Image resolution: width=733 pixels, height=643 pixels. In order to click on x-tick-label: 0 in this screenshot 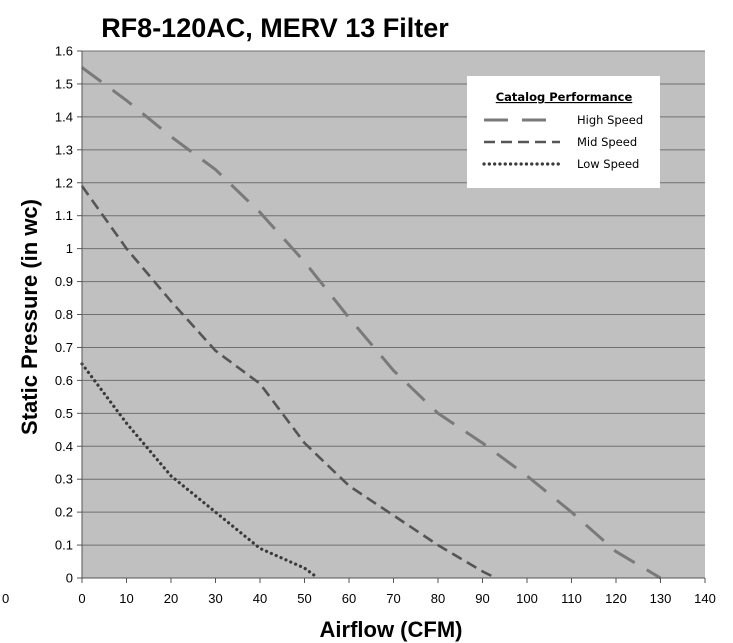, I will do `click(81, 598)`.